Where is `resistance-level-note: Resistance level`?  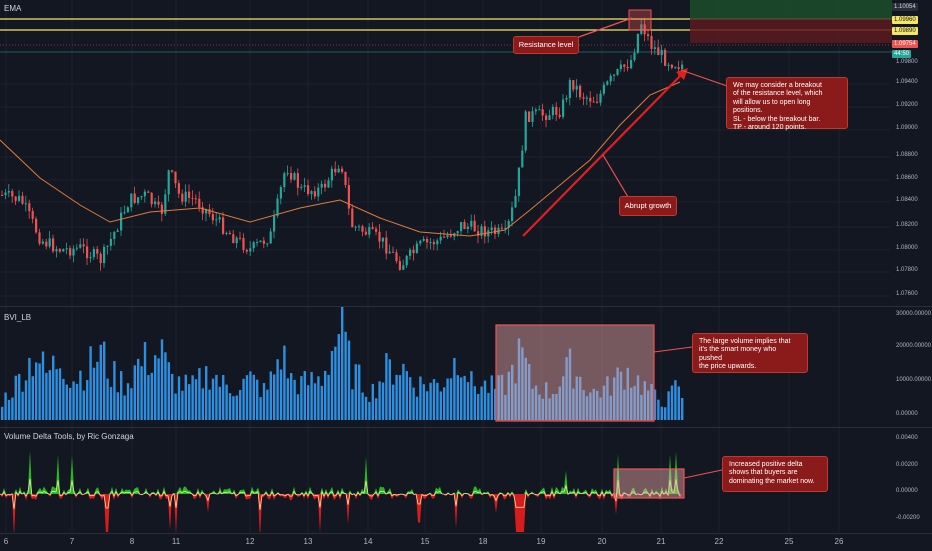
resistance-level-note: Resistance level is located at coordinates (546, 45).